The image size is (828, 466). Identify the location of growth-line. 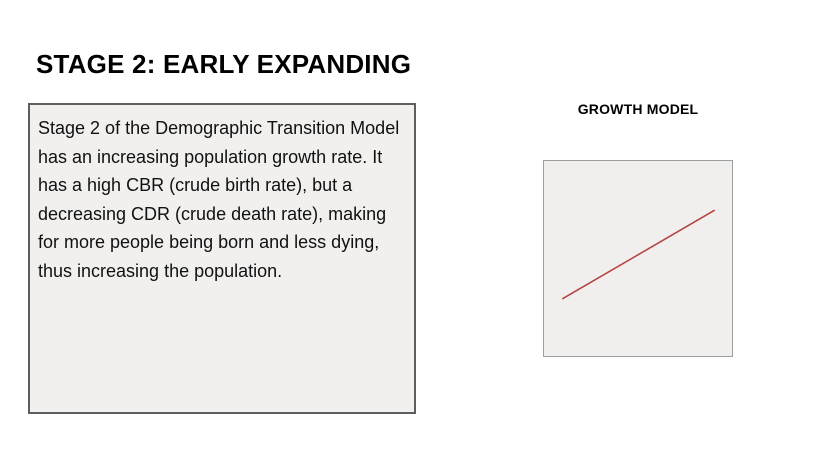
(638, 254).